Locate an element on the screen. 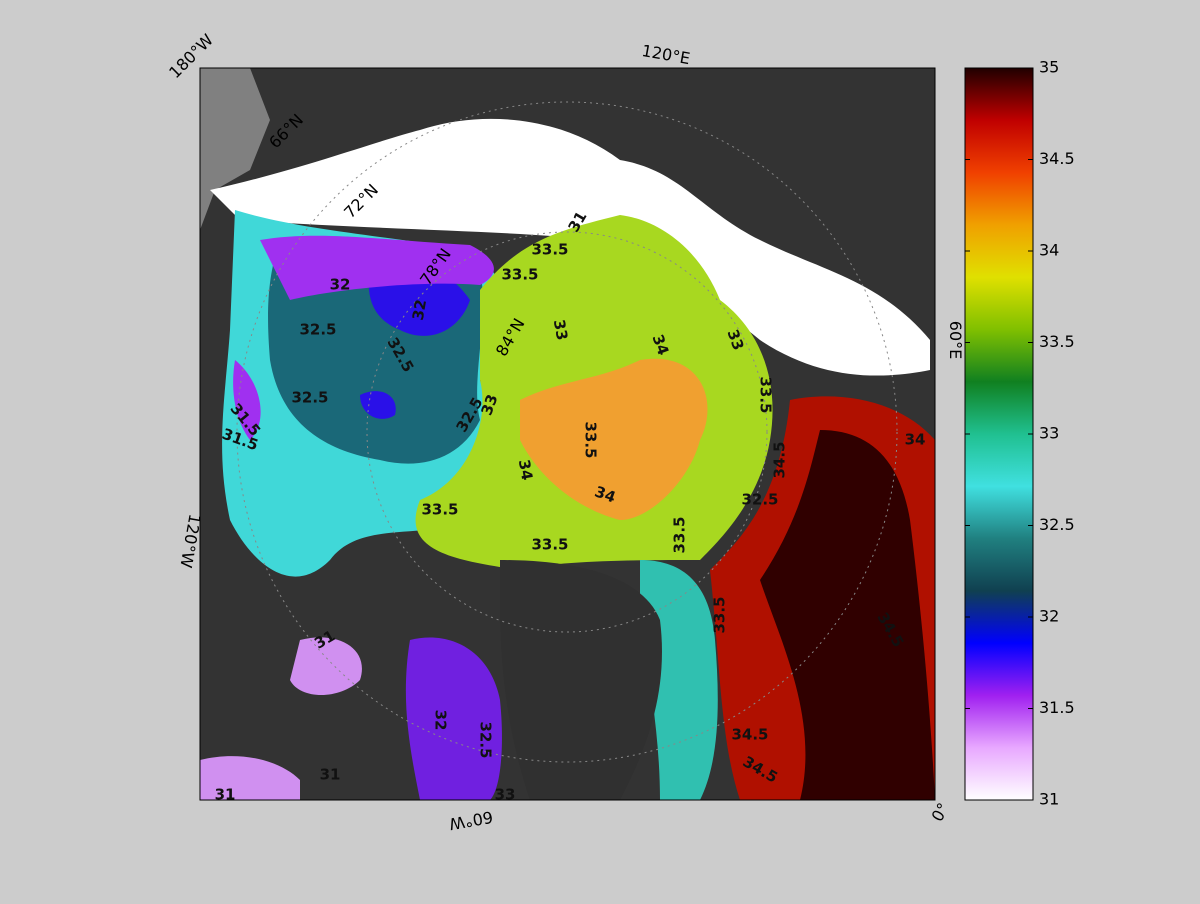  colorbar-tick-label: 33.5 is located at coordinates (1057, 341).